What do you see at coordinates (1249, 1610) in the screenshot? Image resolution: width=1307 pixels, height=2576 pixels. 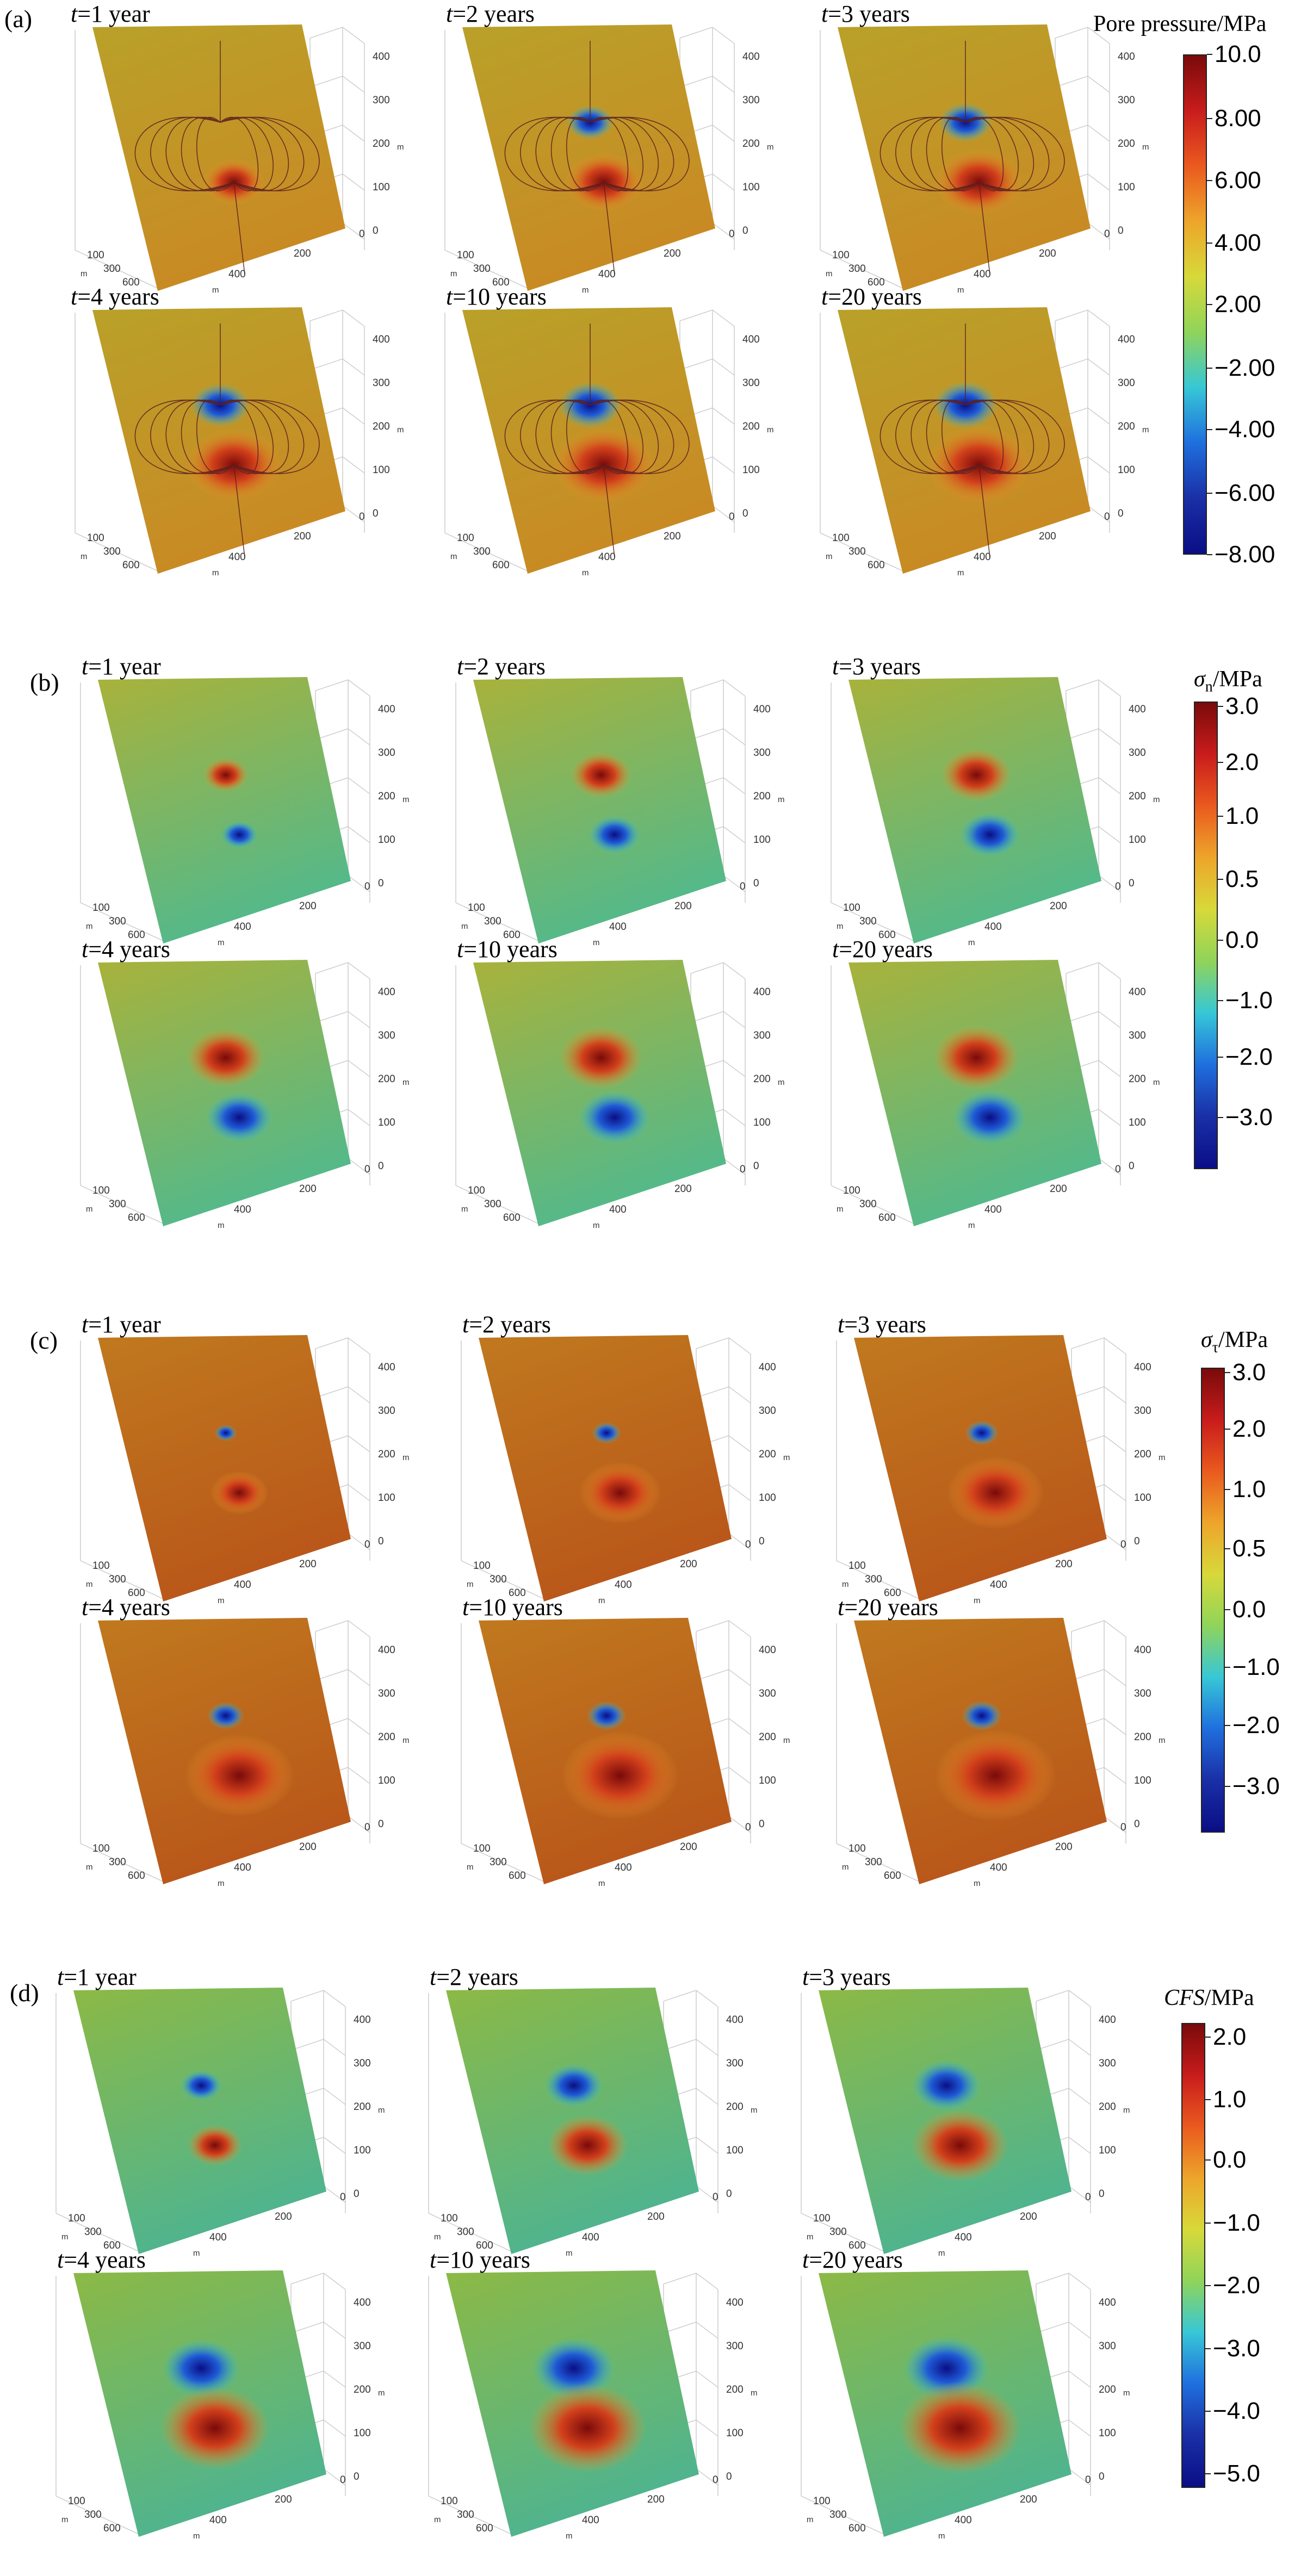 I see `colorbar-tick-label: 0.0` at bounding box center [1249, 1610].